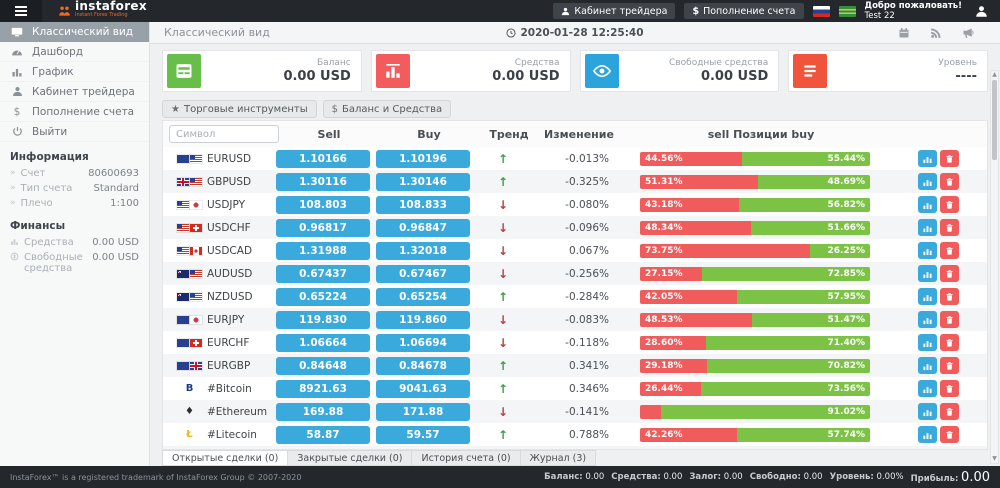 The height and width of the screenshot is (488, 1000). I want to click on sell-price-button: 0.84648, so click(323, 365).